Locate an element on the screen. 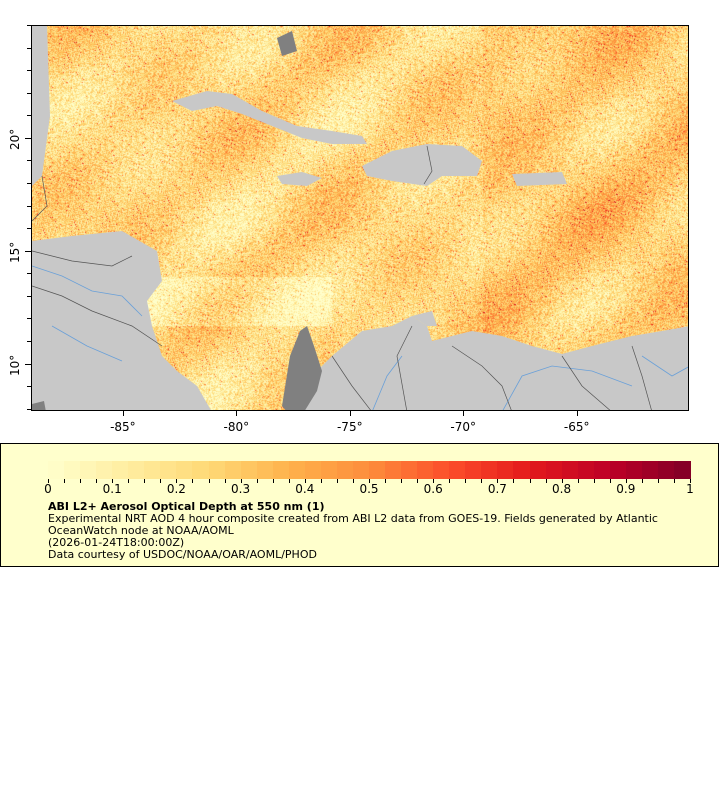 Image resolution: width=720 pixels, height=800 pixels. central-america is located at coordinates (121, 320).